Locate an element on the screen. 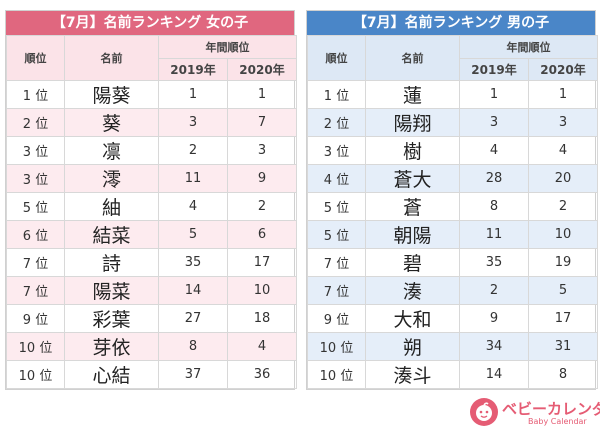 The image size is (600, 436). rank-2019-cell: 3 is located at coordinates (193, 122).